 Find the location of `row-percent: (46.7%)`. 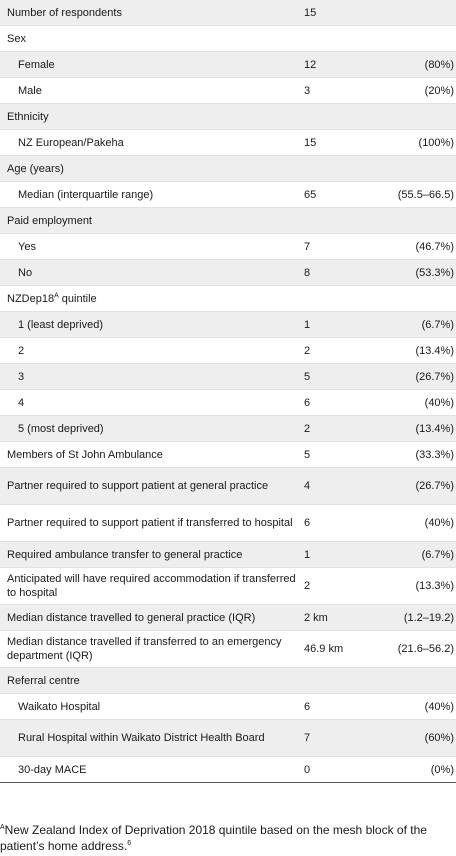

row-percent: (46.7%) is located at coordinates (434, 246).